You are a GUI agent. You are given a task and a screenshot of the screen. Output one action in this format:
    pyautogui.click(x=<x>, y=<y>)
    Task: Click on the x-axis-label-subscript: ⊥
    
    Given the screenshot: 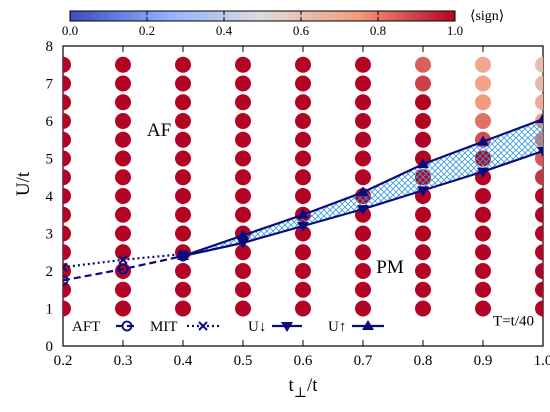 What is the action you would take?
    pyautogui.click(x=300, y=393)
    